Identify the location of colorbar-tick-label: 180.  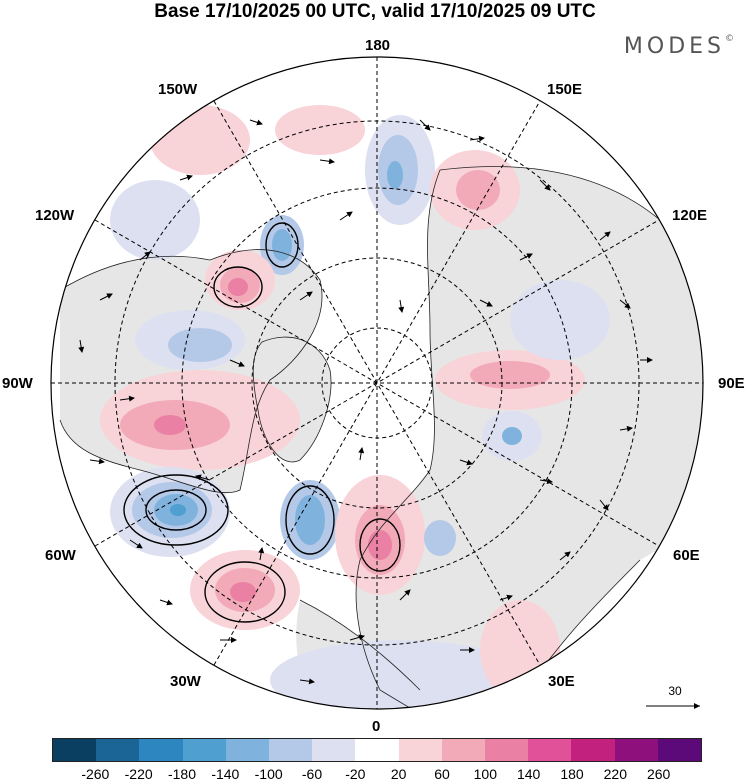
(572, 774).